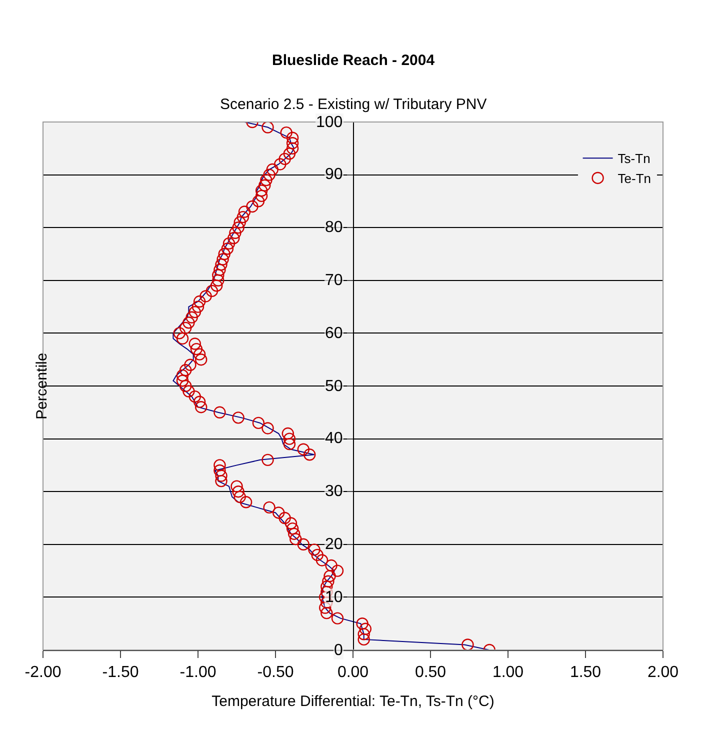 This screenshot has width=701, height=746. What do you see at coordinates (334, 438) in the screenshot?
I see `y-tick-label: 40` at bounding box center [334, 438].